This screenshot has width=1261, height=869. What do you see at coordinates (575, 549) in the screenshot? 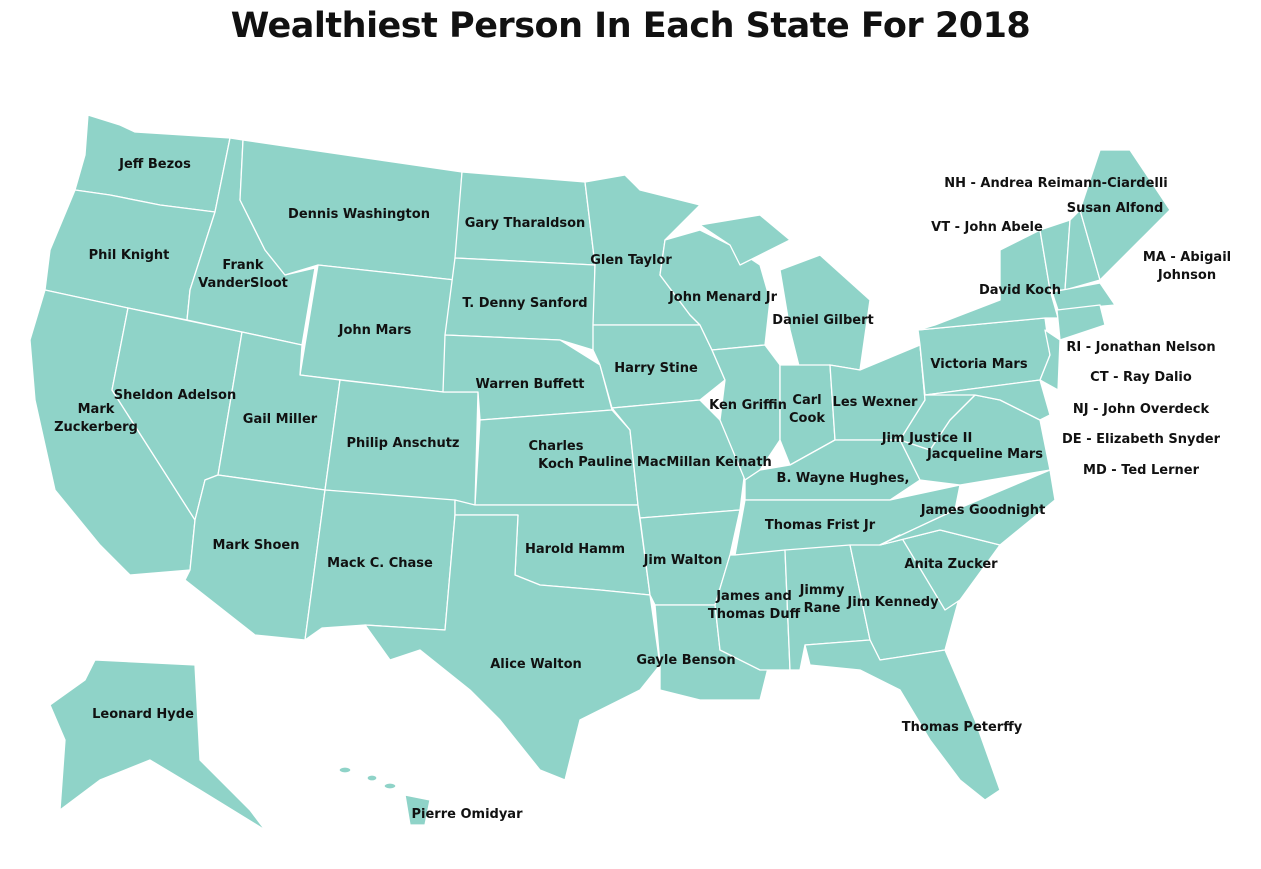
I see `state-label: Harold Hamm` at bounding box center [575, 549].